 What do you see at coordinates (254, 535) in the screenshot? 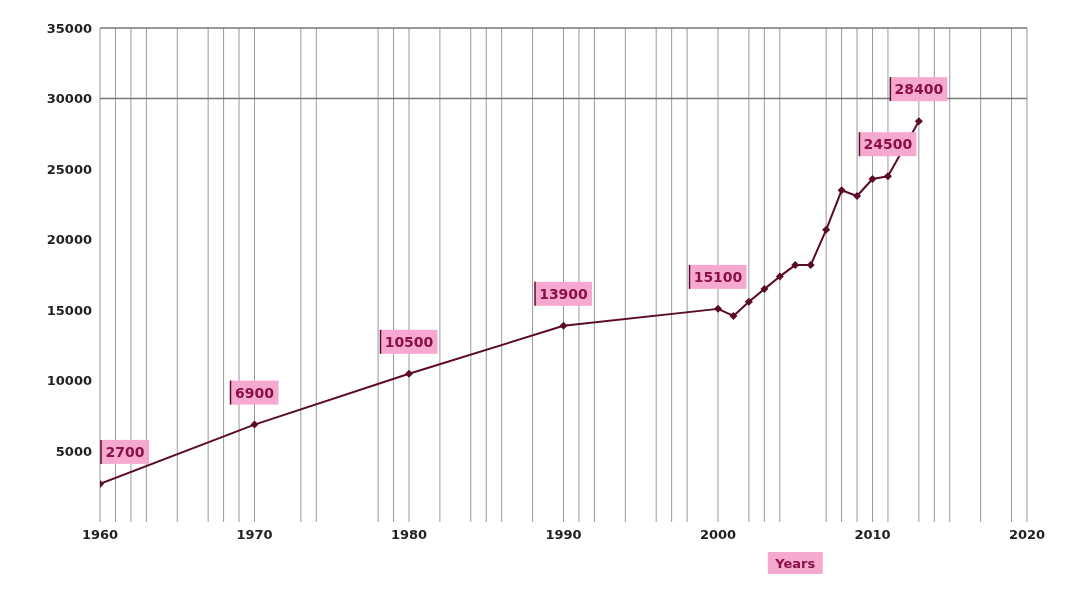
I see `x-tick-label: 1970` at bounding box center [254, 535].